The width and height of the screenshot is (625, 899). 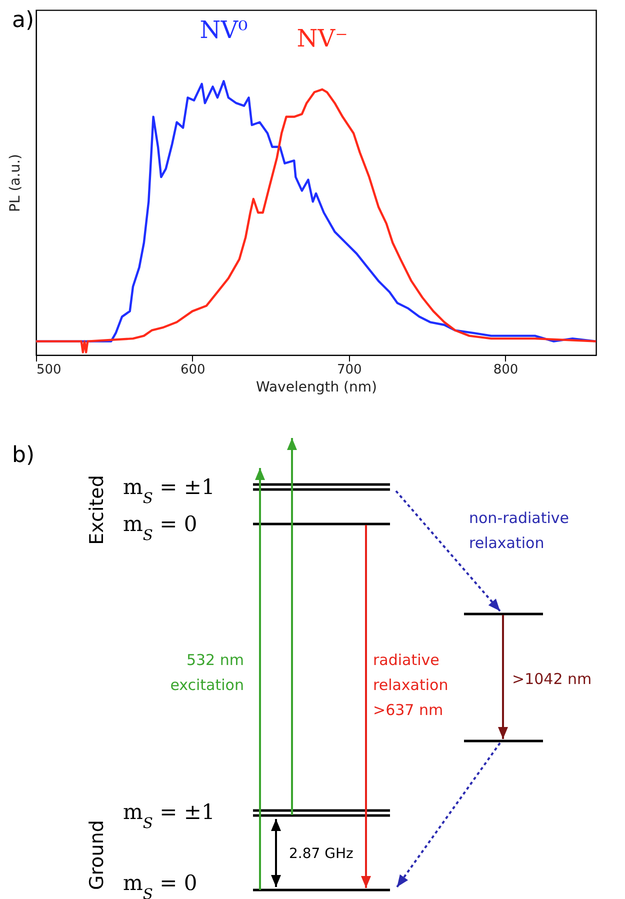 What do you see at coordinates (49, 370) in the screenshot?
I see `x-tick-label: 500` at bounding box center [49, 370].